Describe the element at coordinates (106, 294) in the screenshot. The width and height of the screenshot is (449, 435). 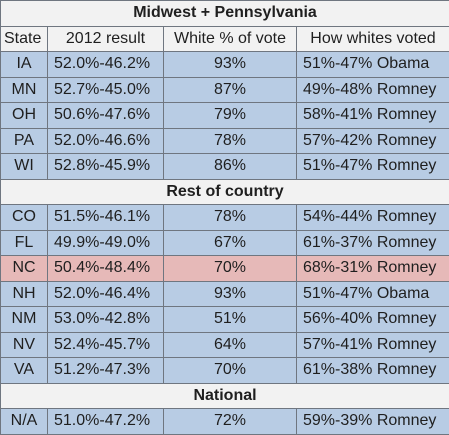
I see `result-cell: 52.0%-46.4%` at that location.